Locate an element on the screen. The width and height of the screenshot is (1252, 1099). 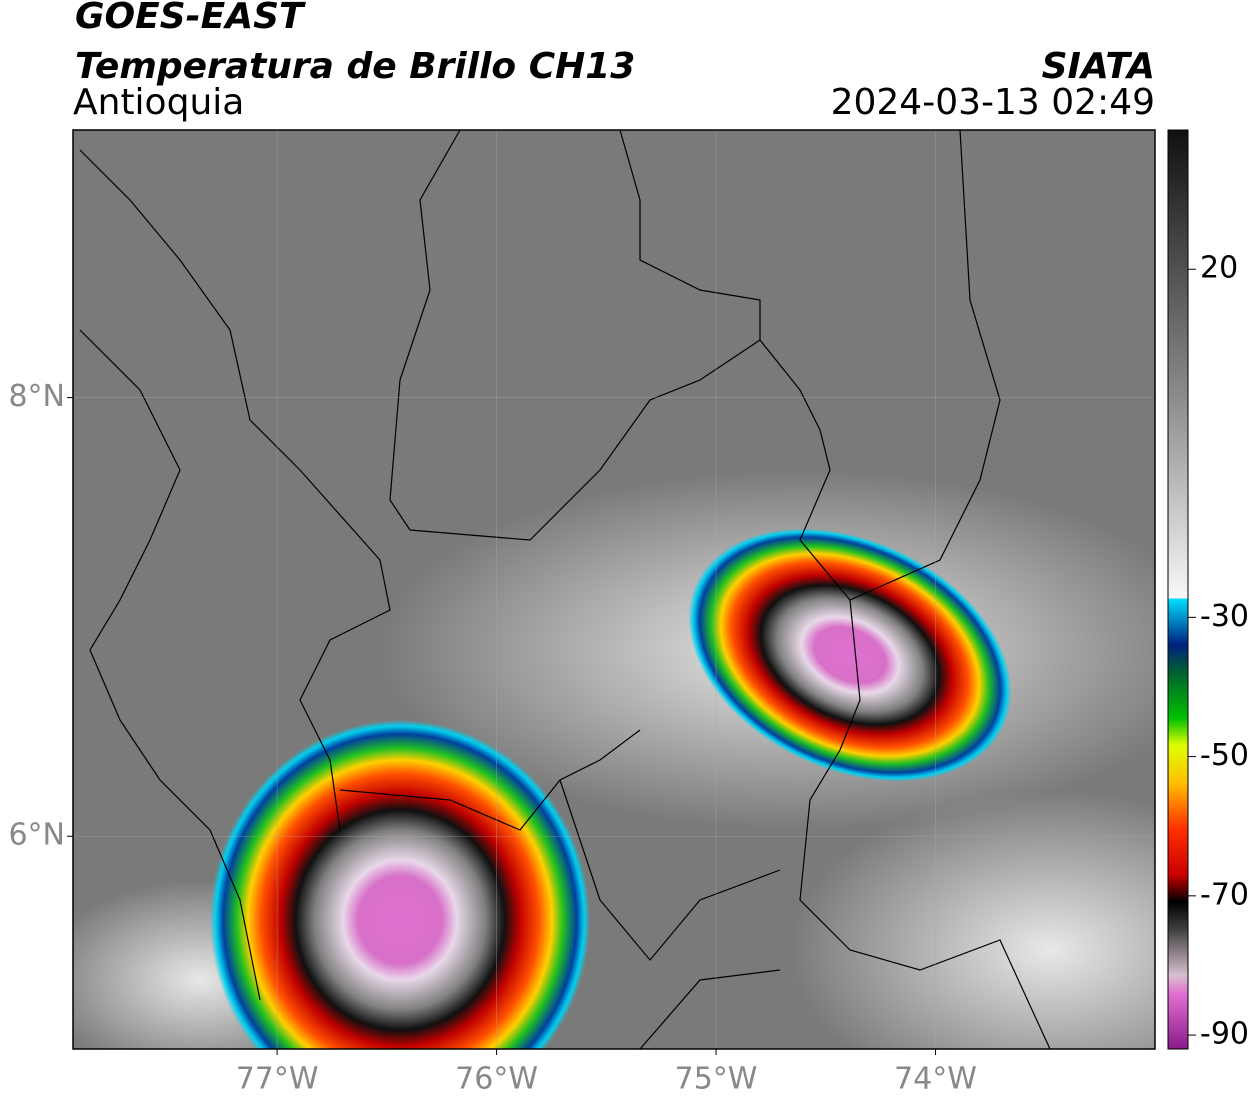
y-tick-label: 8°N is located at coordinates (36, 396).